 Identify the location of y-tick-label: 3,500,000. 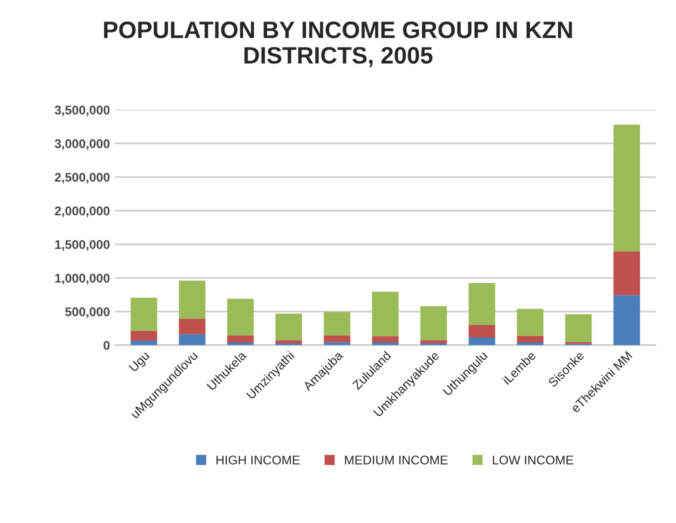
(82, 111).